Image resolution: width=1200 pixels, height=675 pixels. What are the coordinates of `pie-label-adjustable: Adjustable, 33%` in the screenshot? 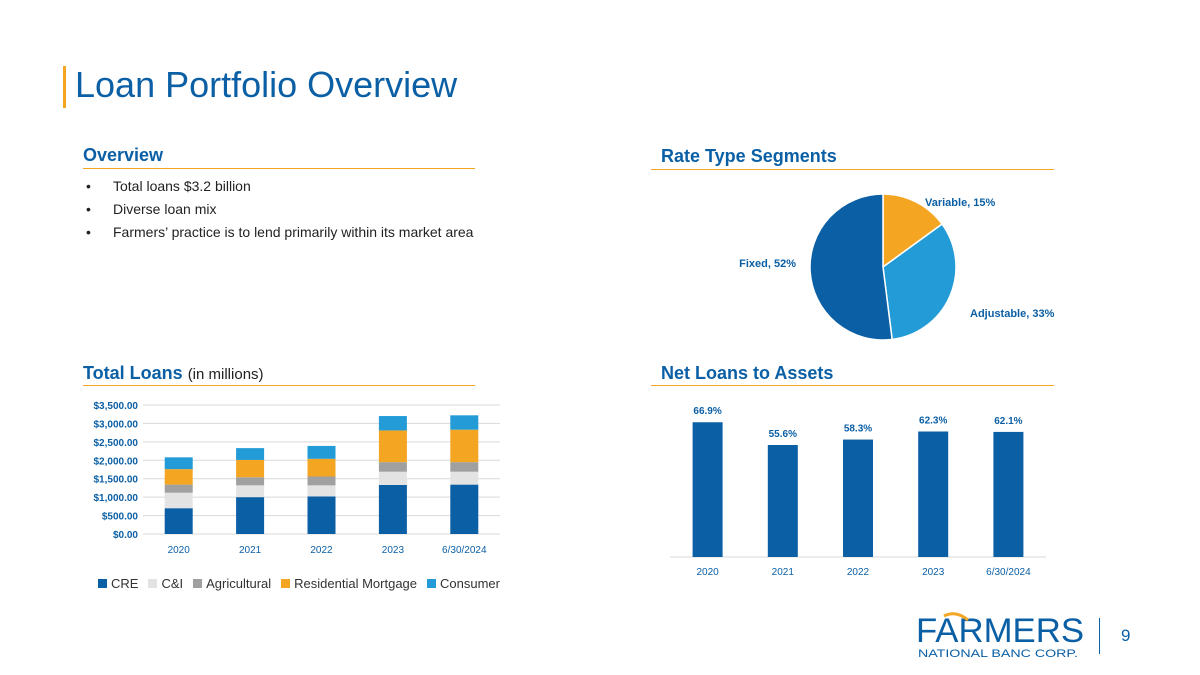 It's located at (1012, 314).